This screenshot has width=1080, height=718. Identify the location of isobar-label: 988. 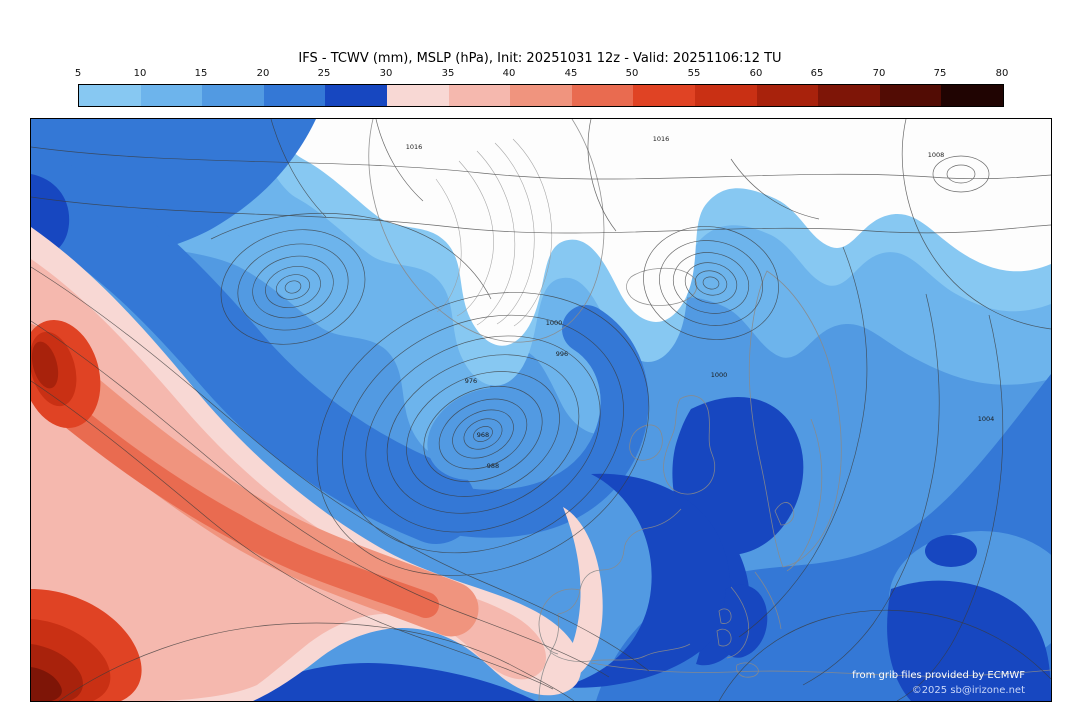
(493, 466).